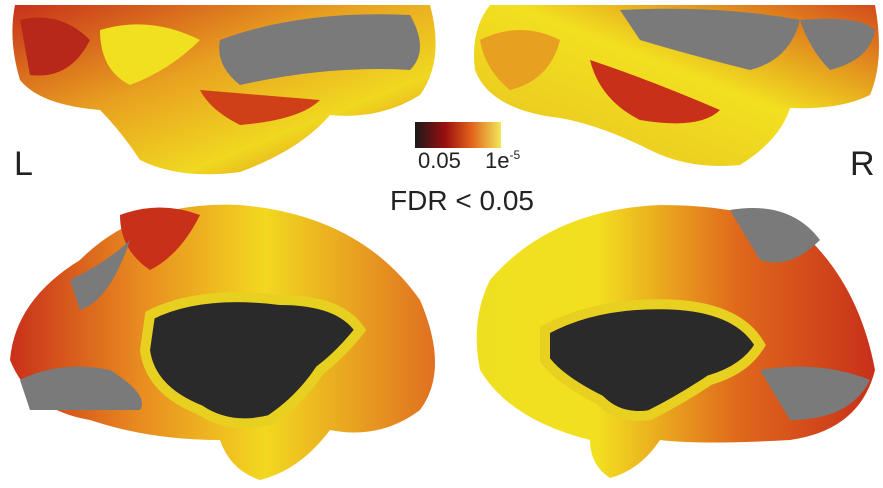 The image size is (883, 488). Describe the element at coordinates (462, 200) in the screenshot. I see `colorbar-caption: FDR < 0.05` at that location.